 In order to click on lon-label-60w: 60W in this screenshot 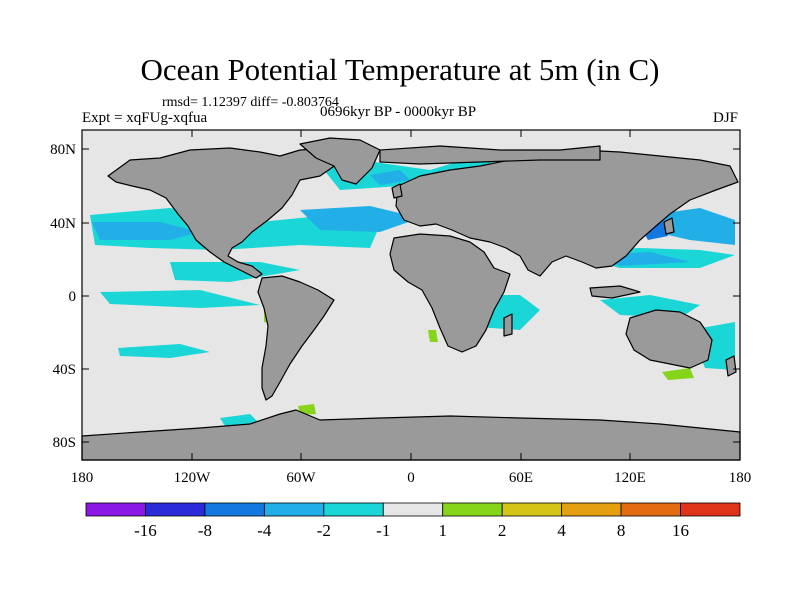, I will do `click(301, 478)`.